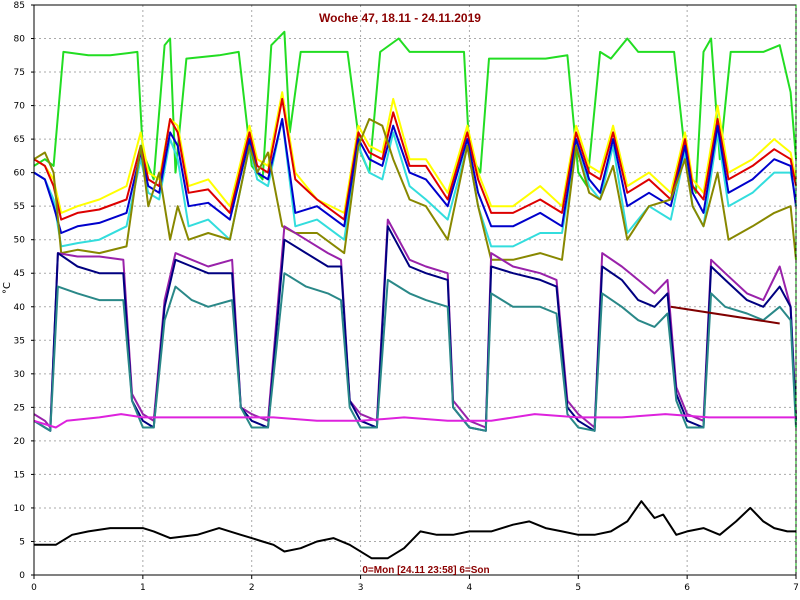 The height and width of the screenshot is (600, 800). What do you see at coordinates (20, 107) in the screenshot?
I see `y-tick-label: 70` at bounding box center [20, 107].